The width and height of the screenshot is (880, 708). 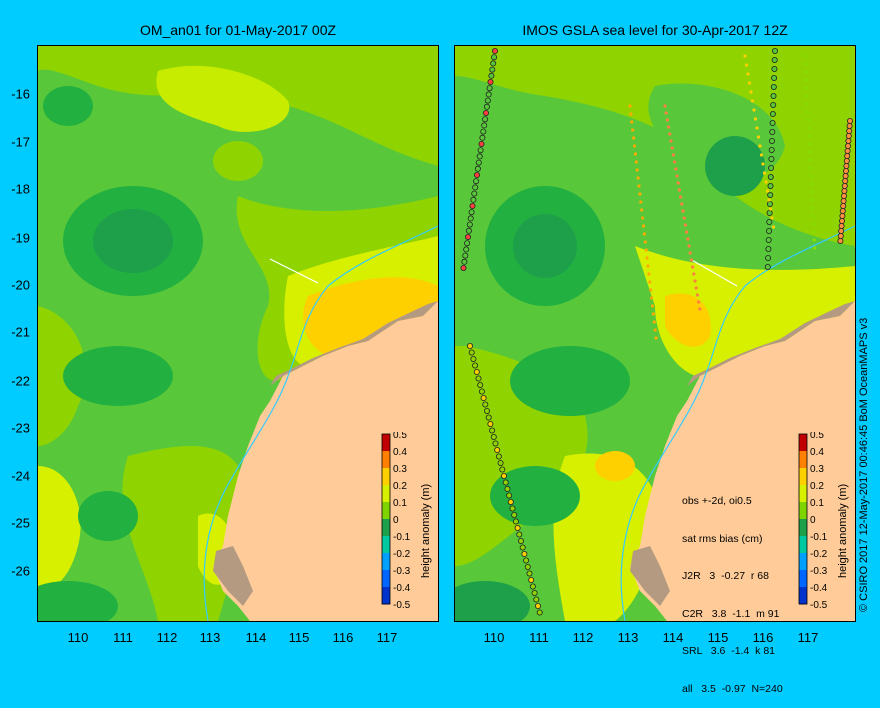 What do you see at coordinates (843, 530) in the screenshot?
I see `right-colorbar-label: height anomaly (m)` at bounding box center [843, 530].